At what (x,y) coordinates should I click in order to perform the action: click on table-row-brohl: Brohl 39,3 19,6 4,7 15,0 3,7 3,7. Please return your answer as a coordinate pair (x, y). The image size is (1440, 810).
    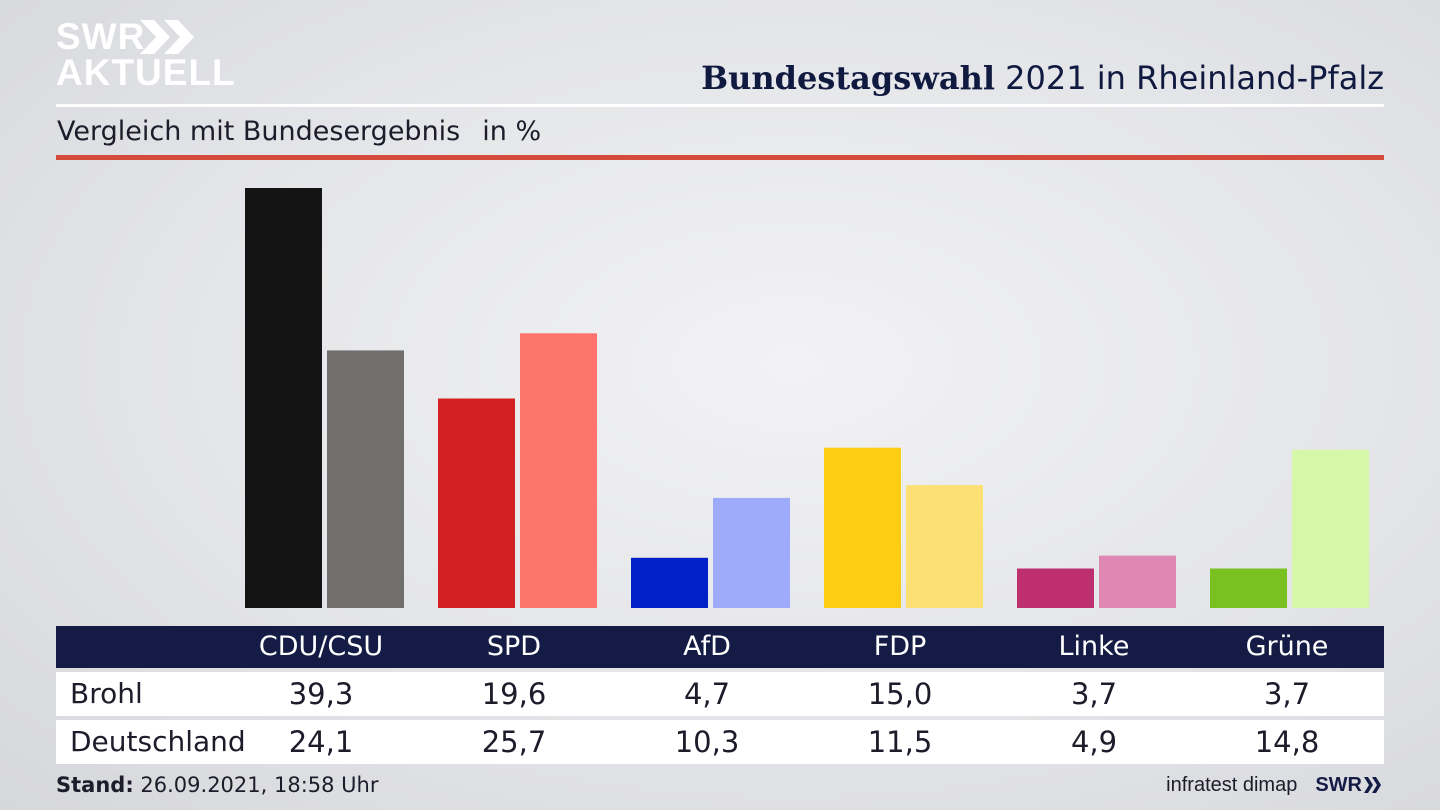
    Looking at the image, I should click on (720, 694).